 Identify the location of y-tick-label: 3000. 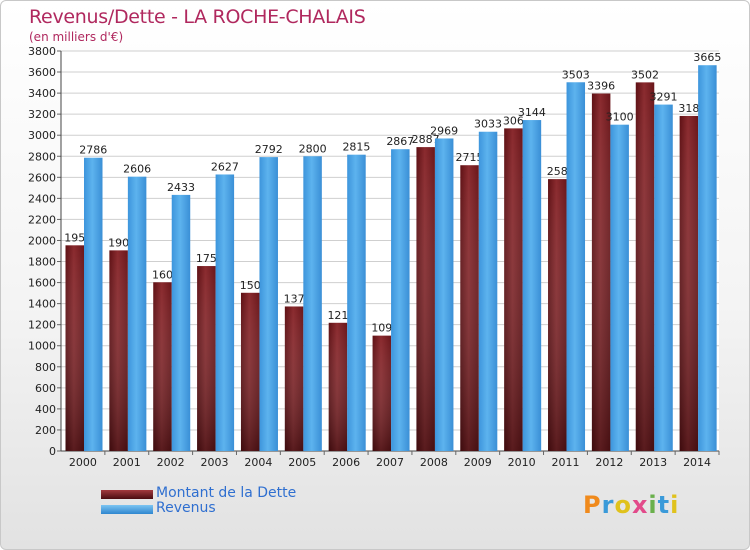
(42, 135).